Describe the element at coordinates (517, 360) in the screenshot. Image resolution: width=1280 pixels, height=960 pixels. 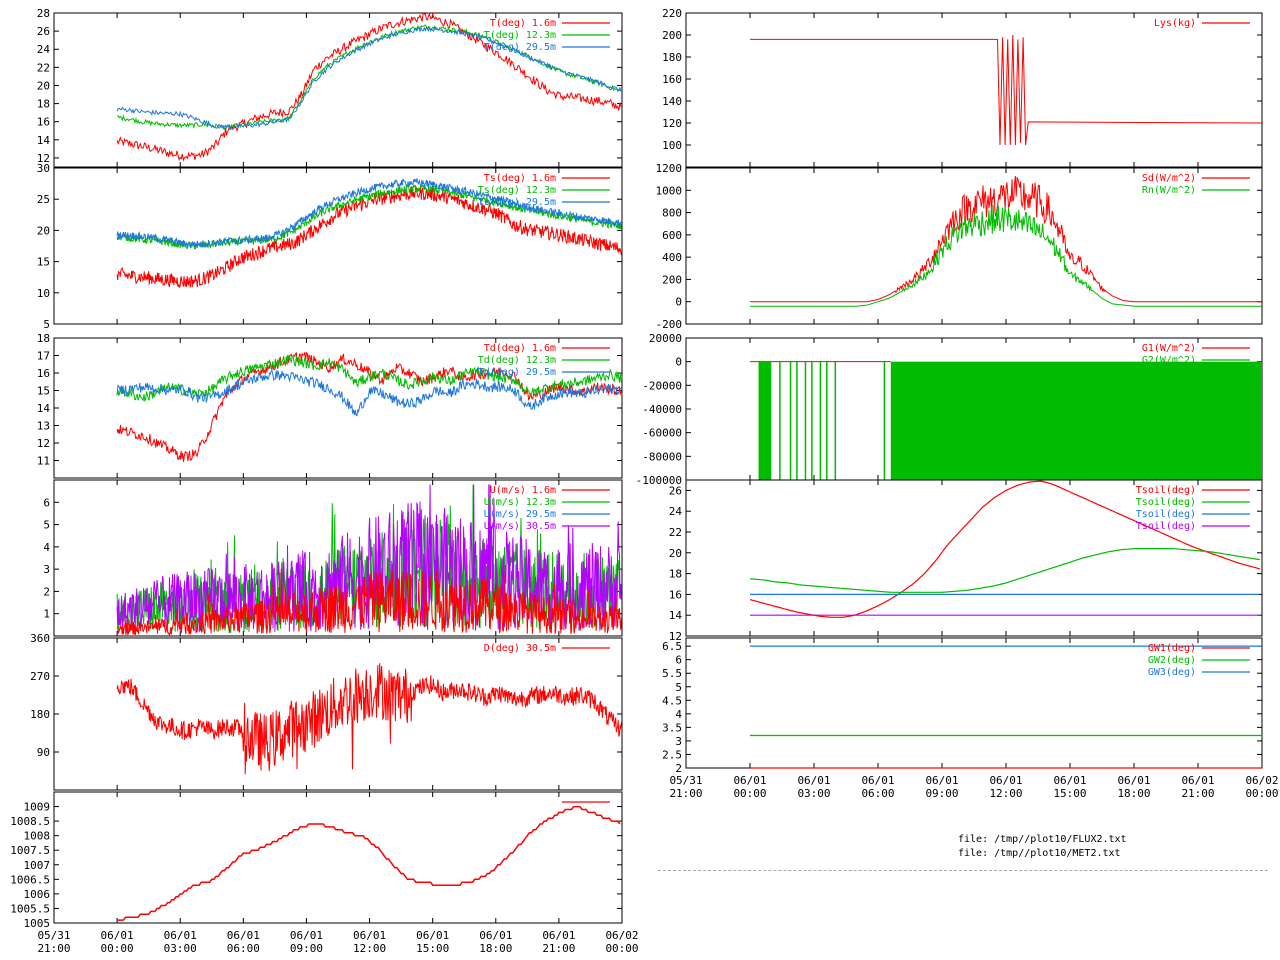
I see `legend-label: Td(deg) 12.3m` at that location.